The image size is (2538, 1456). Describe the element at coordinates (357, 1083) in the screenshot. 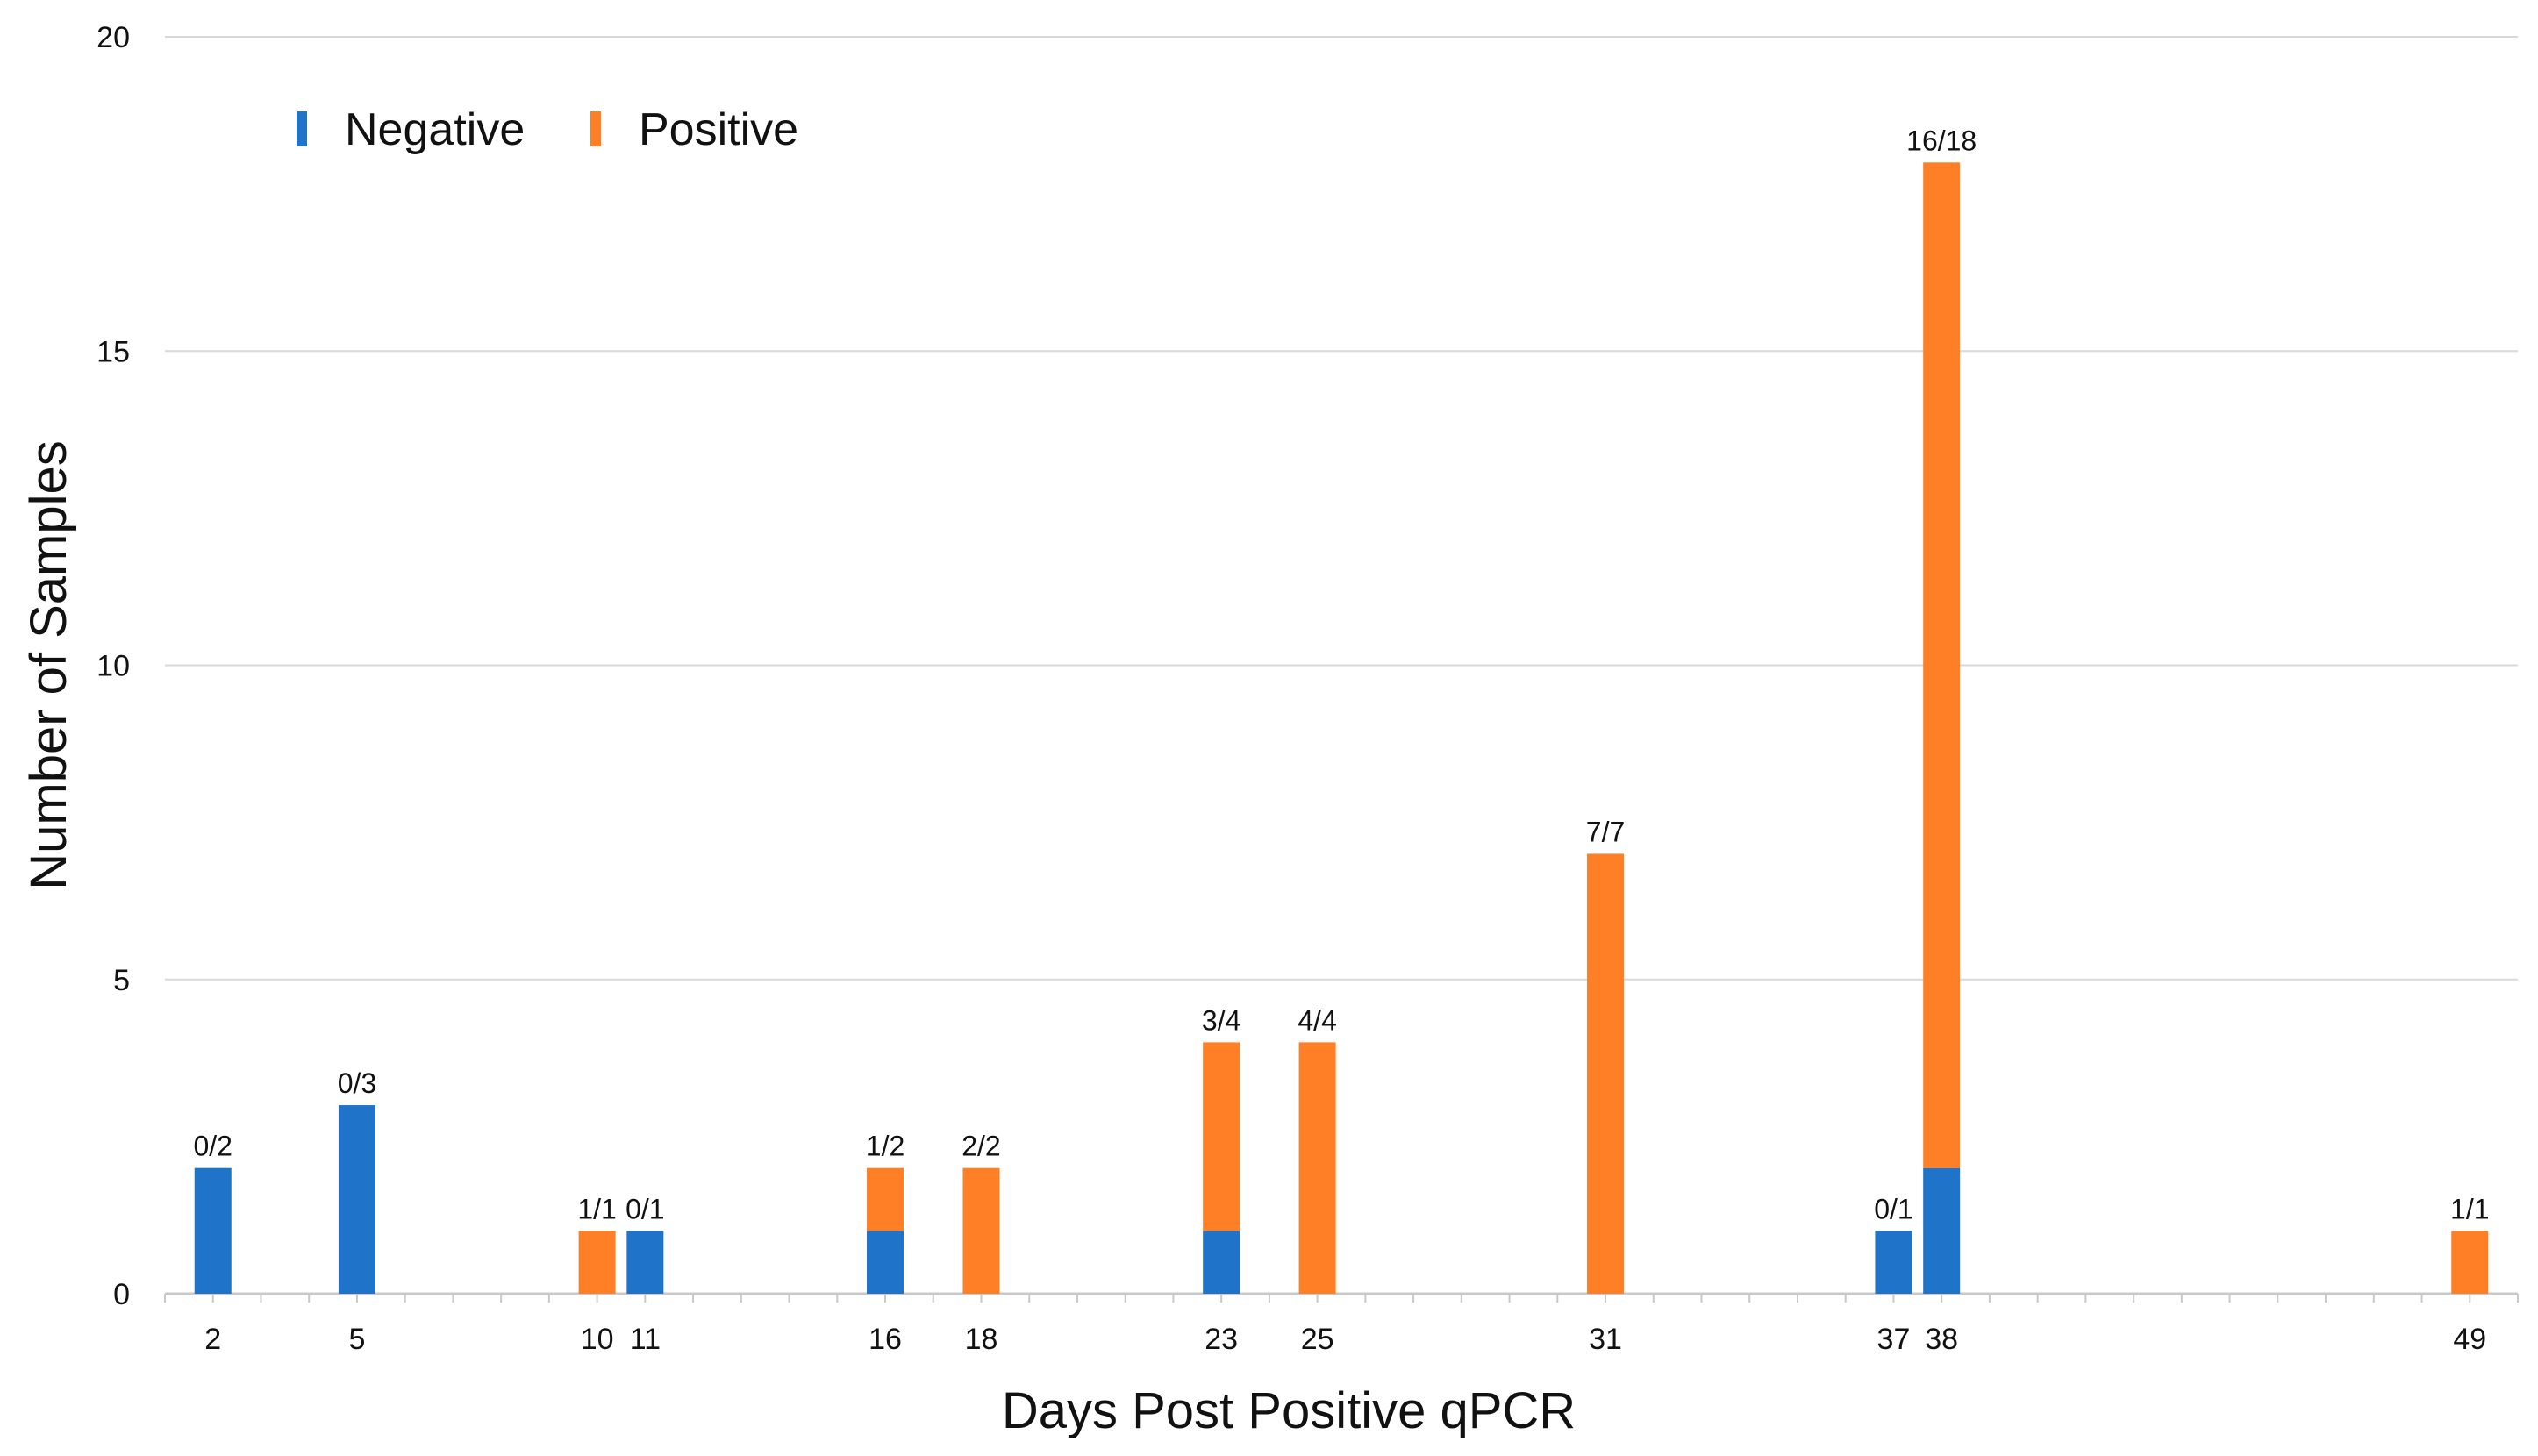

I see `data-label-day-5: 0/3` at that location.